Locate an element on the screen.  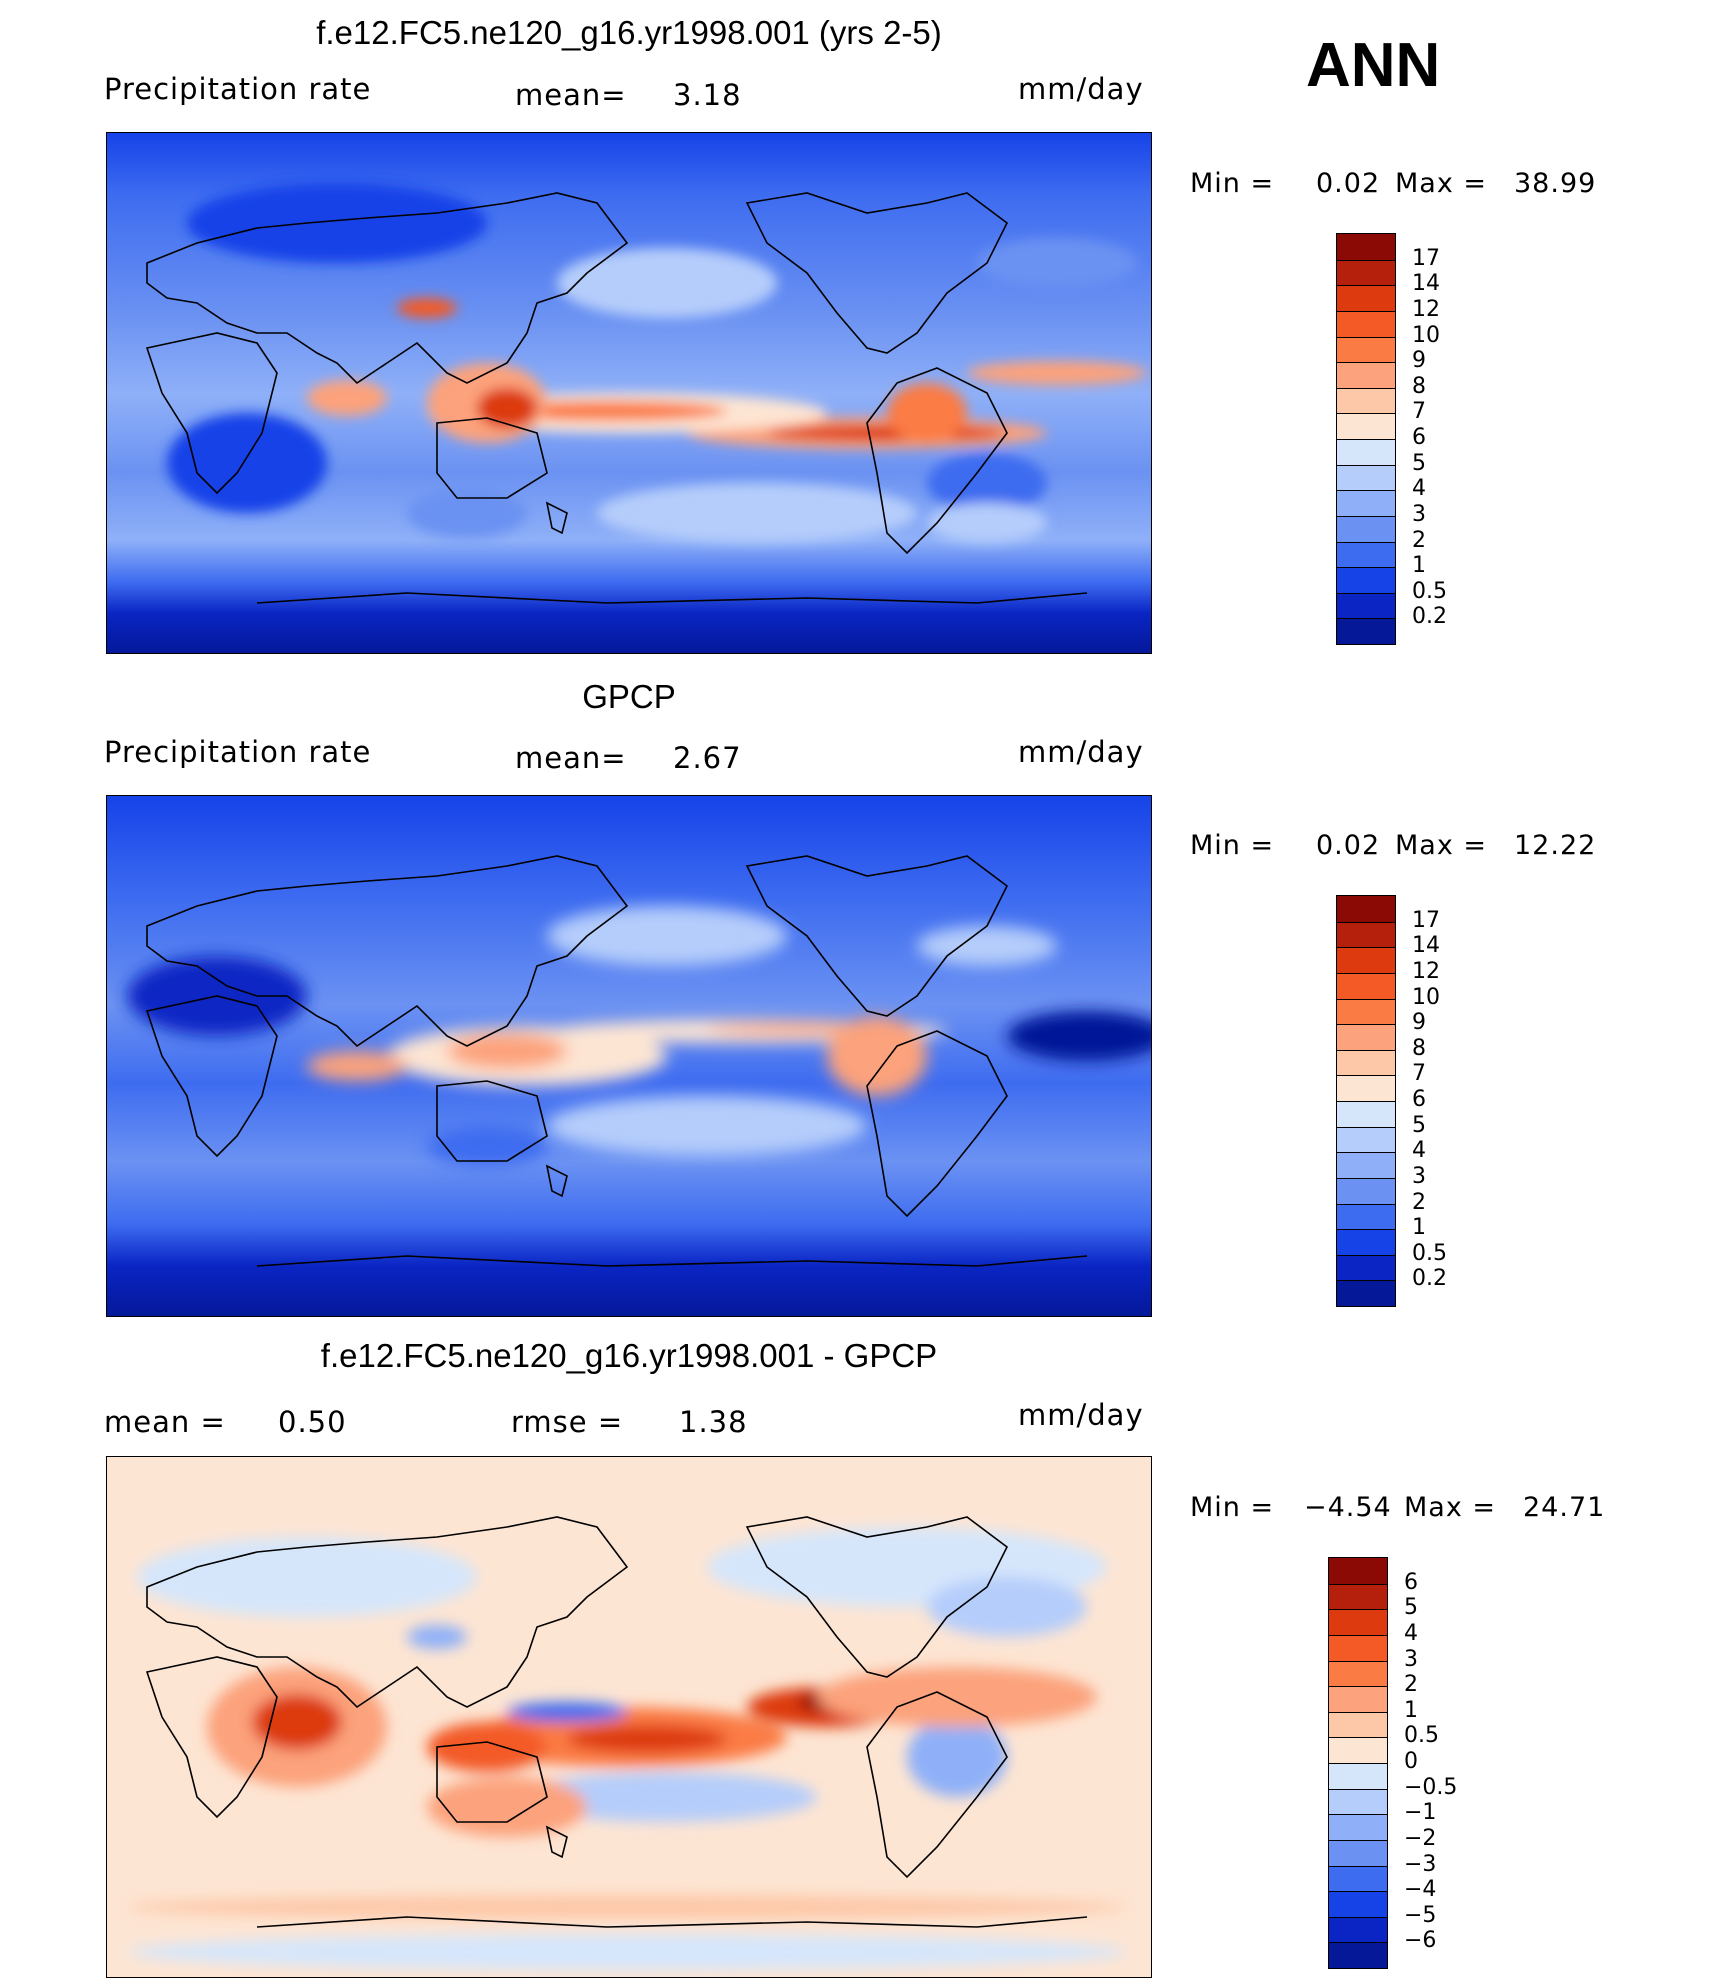
mean-value: 2.67 is located at coordinates (707, 758).